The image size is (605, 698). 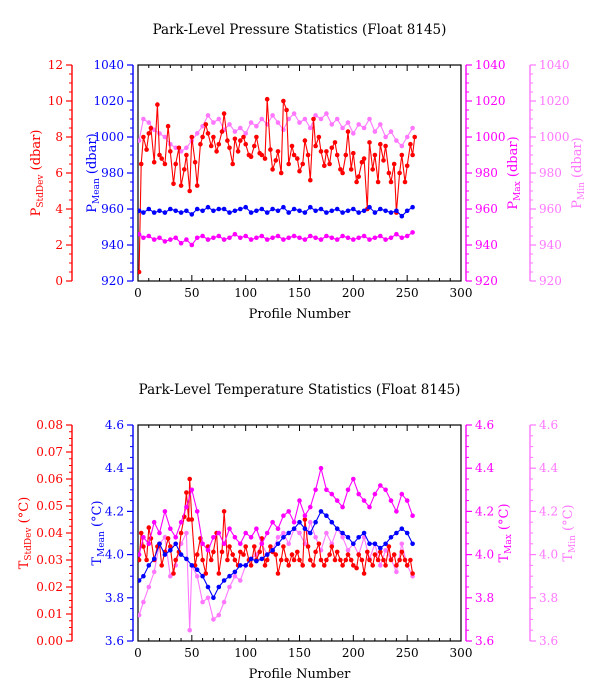 I want to click on mean-series-line, so click(x=276, y=555).